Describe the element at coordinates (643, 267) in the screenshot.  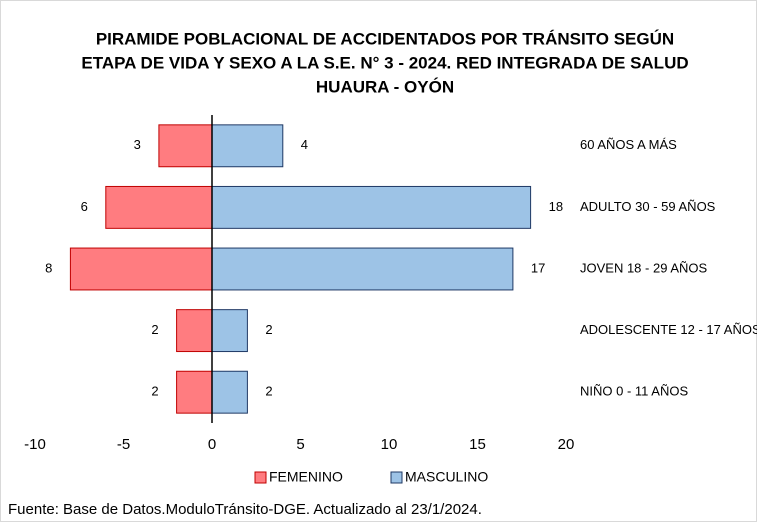
I see `category-label: JOVEN 18 - 29 AÑOS` at that location.